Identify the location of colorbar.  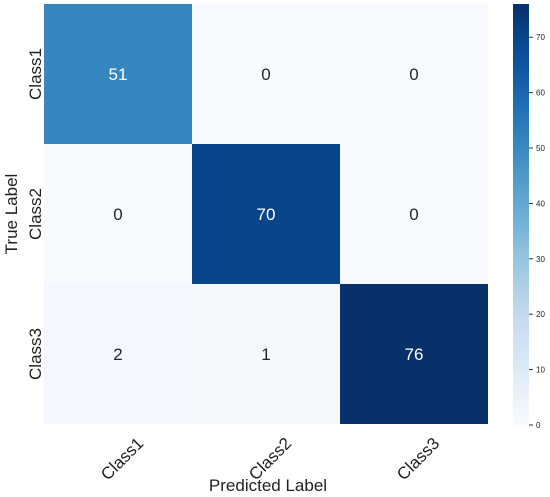
(521, 214).